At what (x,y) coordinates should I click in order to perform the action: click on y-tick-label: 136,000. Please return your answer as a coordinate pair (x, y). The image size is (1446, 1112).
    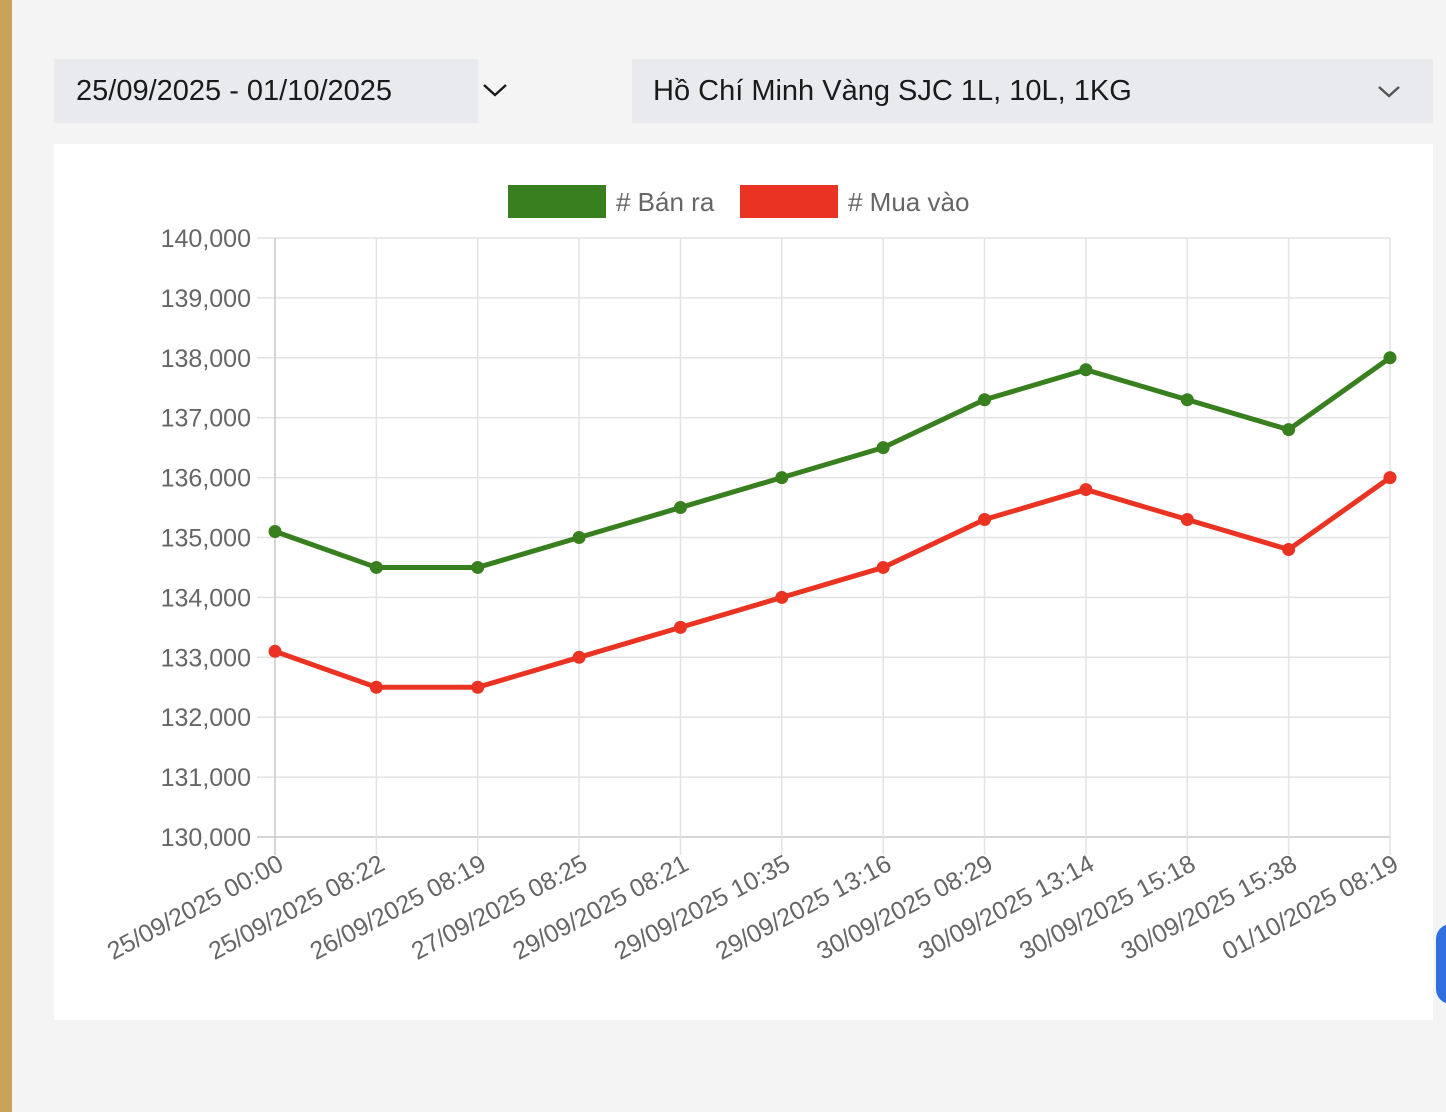
    Looking at the image, I should click on (206, 479).